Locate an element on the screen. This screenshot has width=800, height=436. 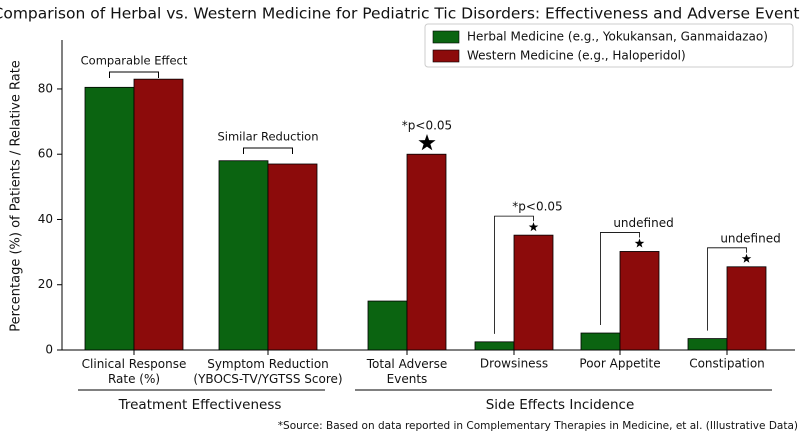
group-label: Treatment Effectiveness is located at coordinates (200, 405).